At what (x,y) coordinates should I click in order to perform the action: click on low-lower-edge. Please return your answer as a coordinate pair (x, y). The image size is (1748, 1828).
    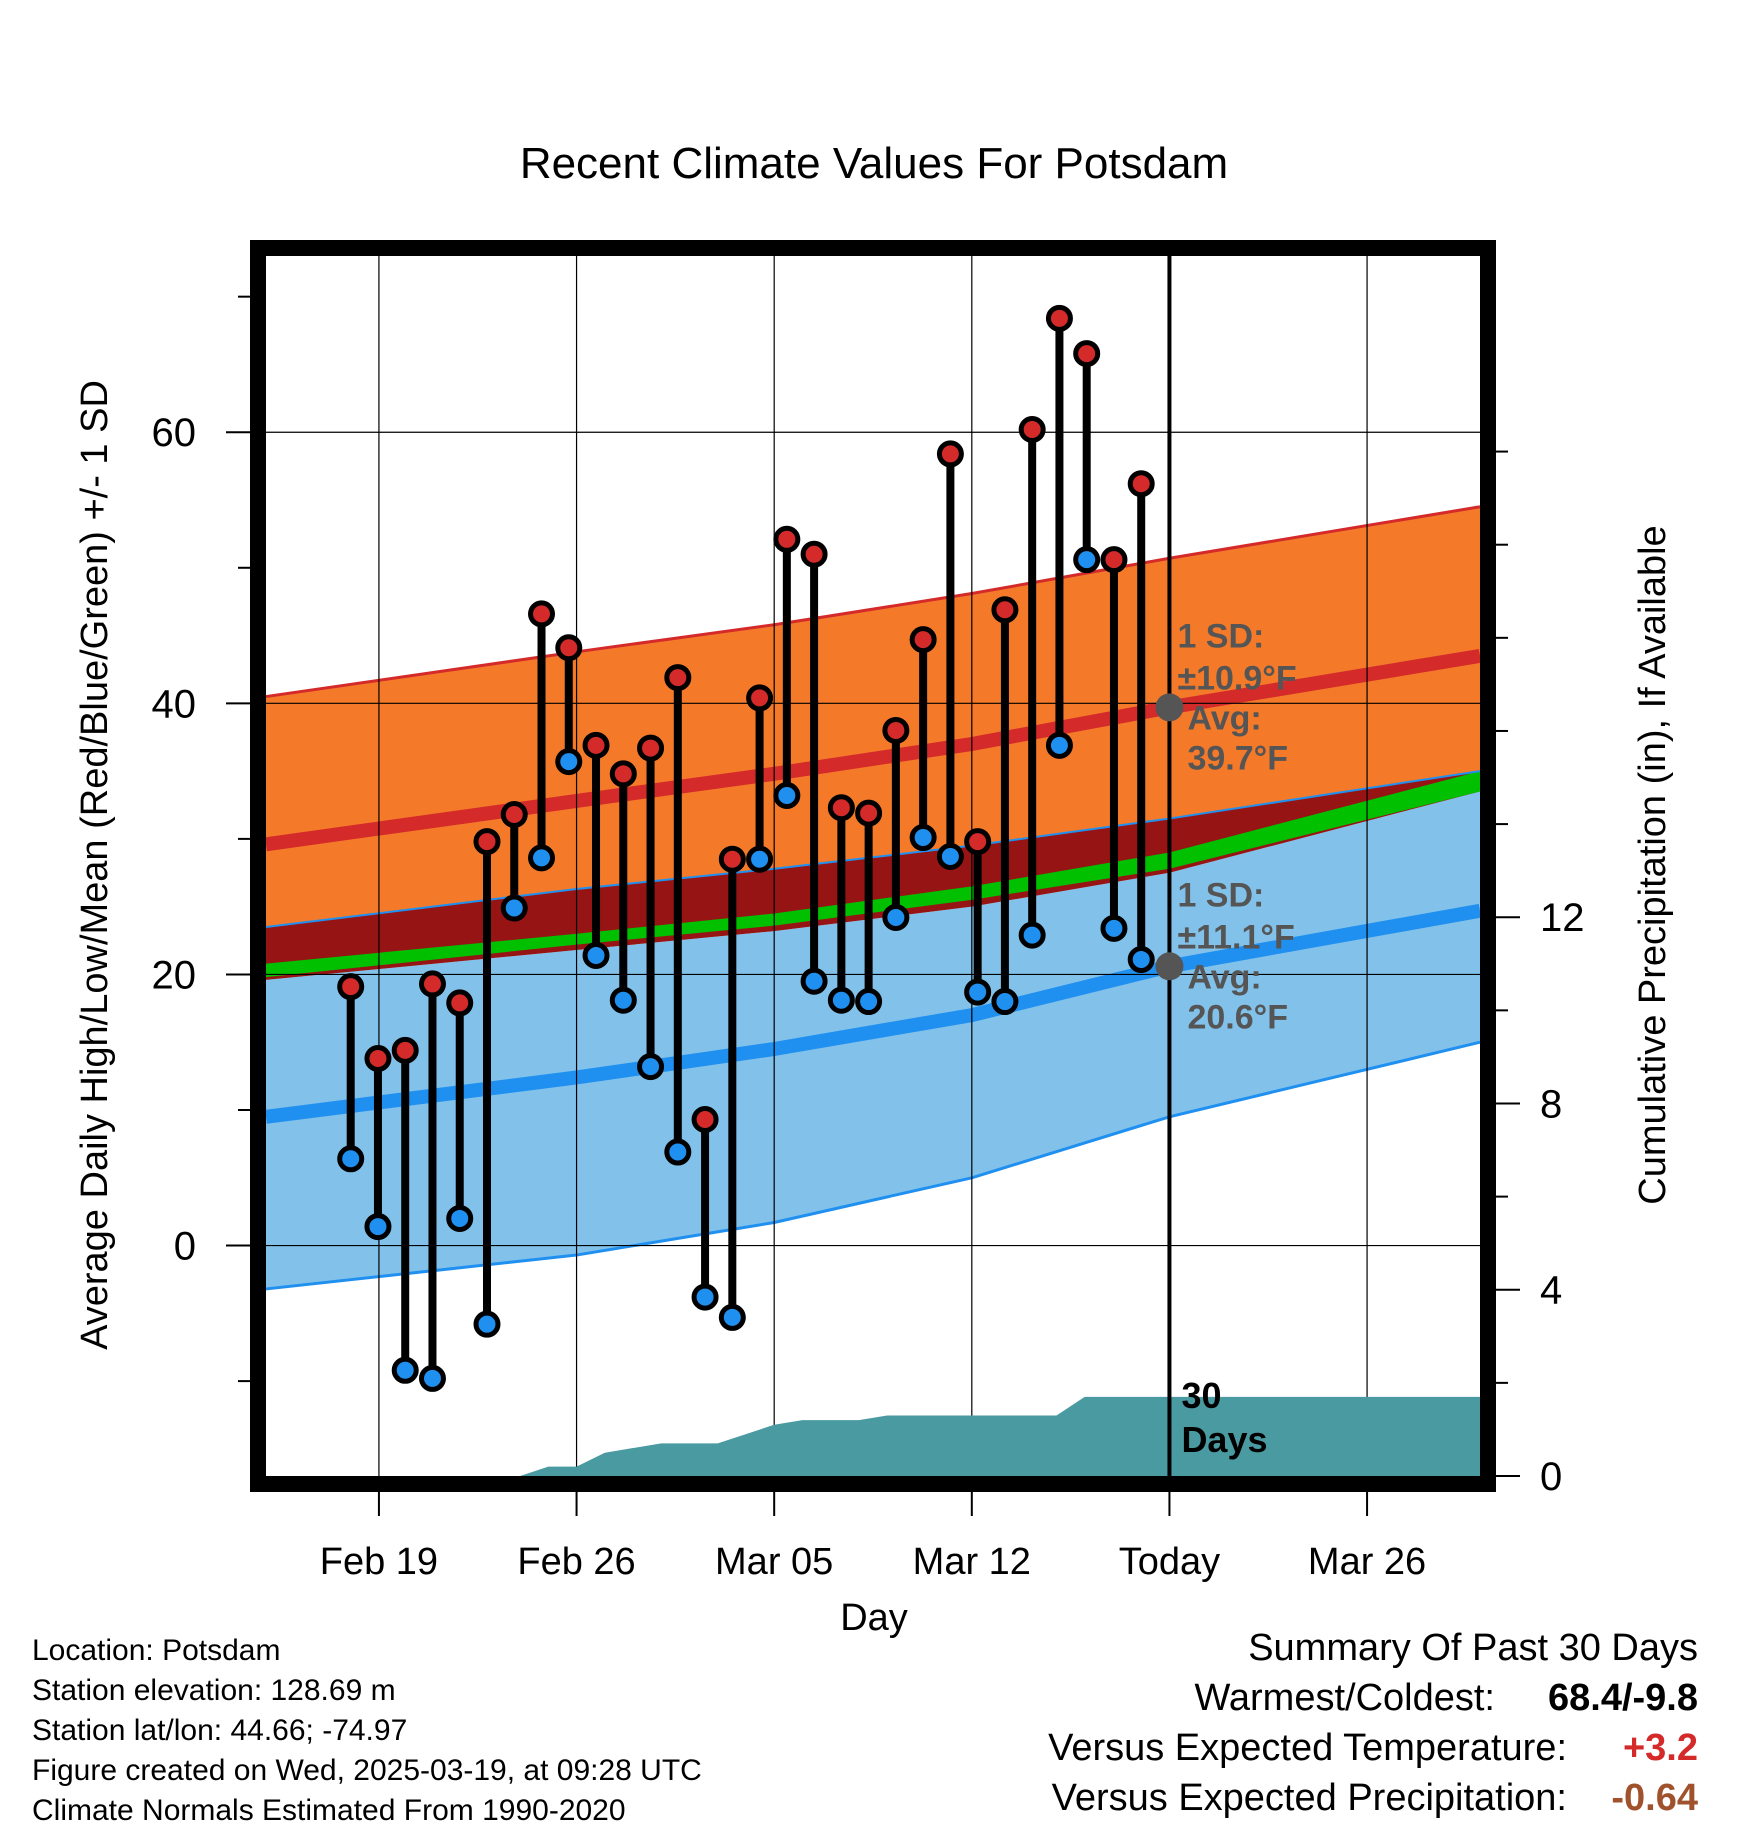
    Looking at the image, I should click on (873, 1165).